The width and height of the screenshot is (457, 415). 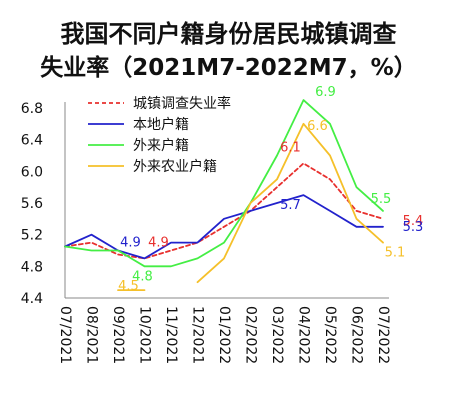 What do you see at coordinates (277, 335) in the screenshot?
I see `x-tick-label: 03/2022` at bounding box center [277, 335].